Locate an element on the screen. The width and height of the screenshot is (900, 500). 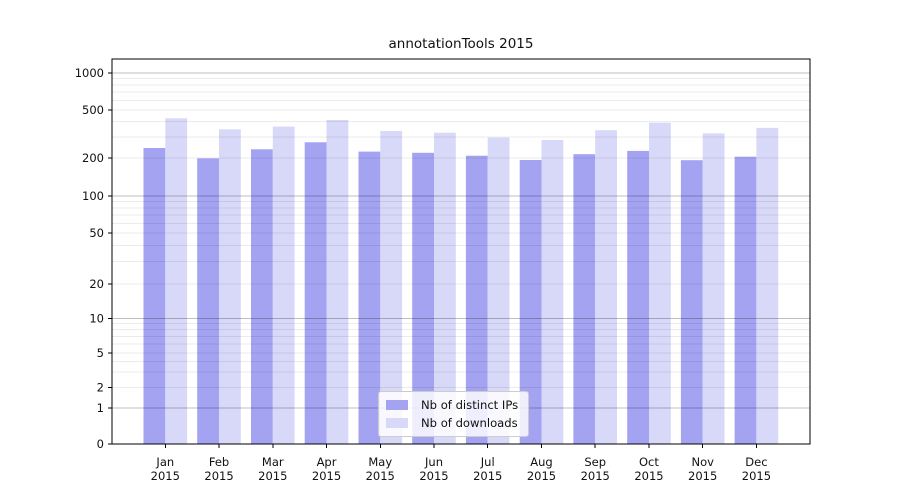
y-tick-label: 5 is located at coordinates (100, 353).